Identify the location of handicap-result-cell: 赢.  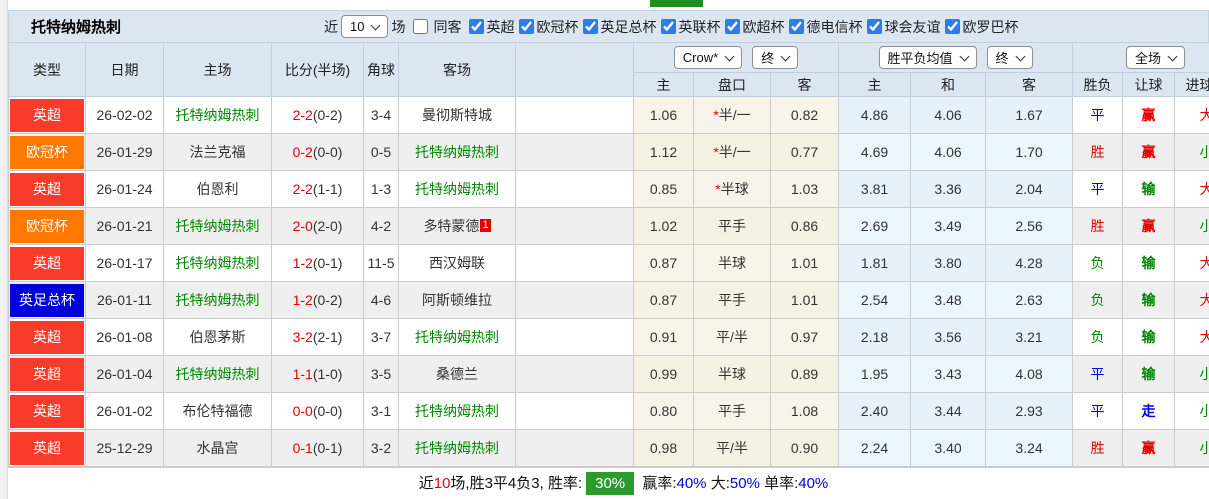
(1149, 115).